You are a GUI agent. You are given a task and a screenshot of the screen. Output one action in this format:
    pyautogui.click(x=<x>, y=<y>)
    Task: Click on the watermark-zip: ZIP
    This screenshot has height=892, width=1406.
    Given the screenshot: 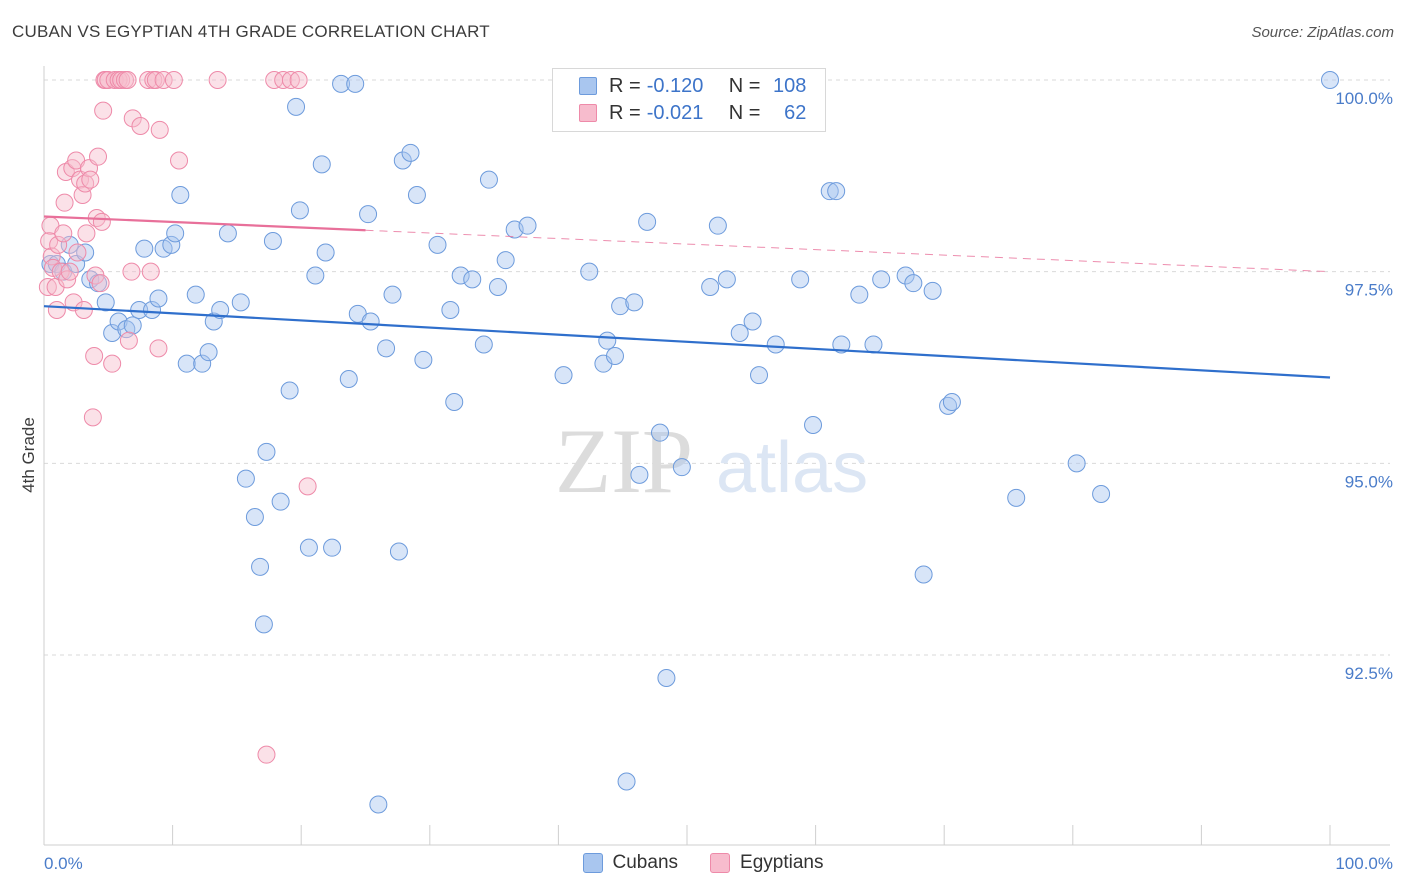 What is the action you would take?
    pyautogui.click(x=624, y=461)
    